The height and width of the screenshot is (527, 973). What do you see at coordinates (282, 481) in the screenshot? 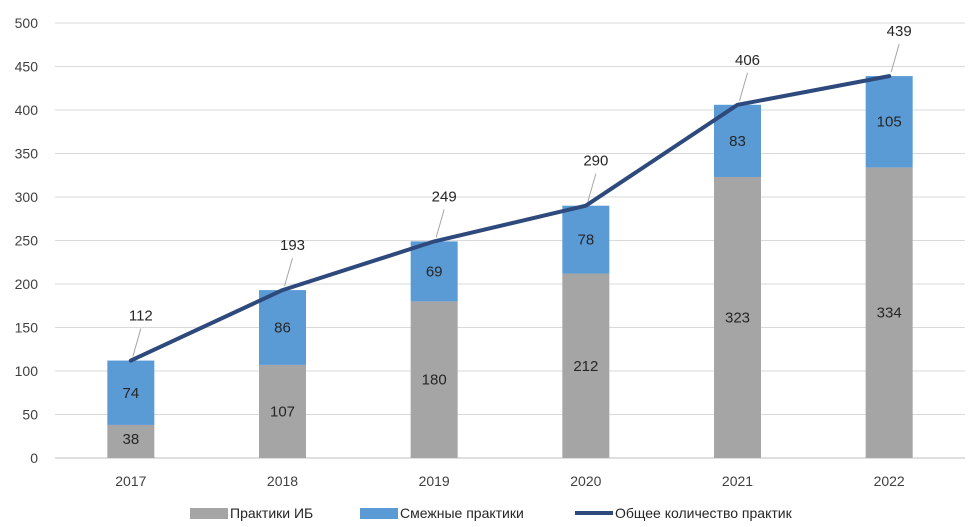
I see `x-tick-label-2018: 2018` at bounding box center [282, 481].